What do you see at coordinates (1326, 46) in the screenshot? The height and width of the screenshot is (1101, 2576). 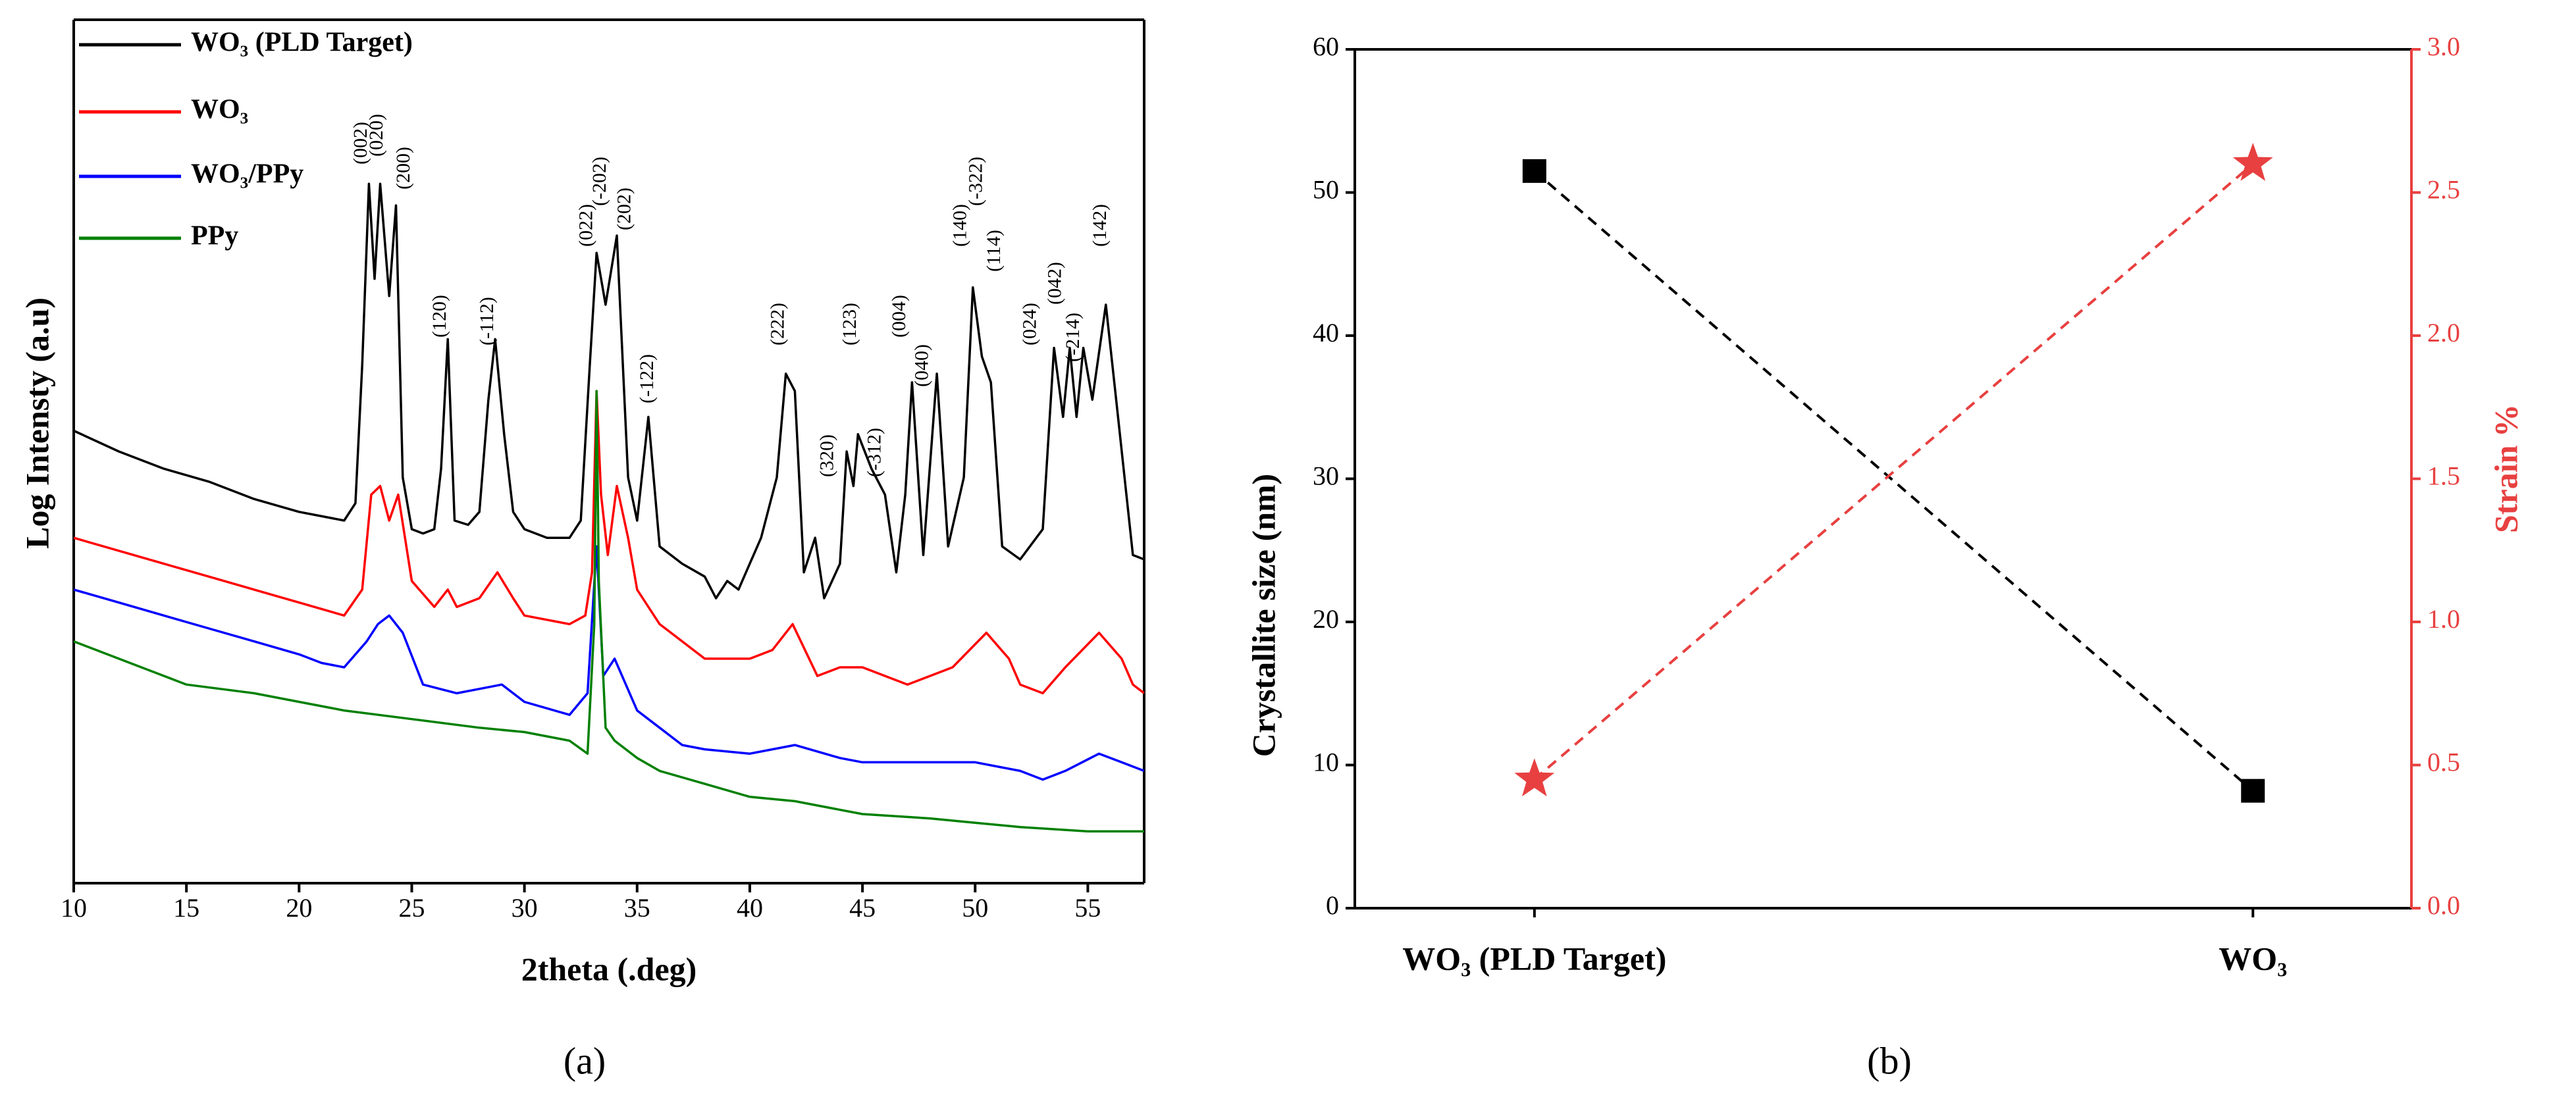 I see `y-tick-label: 60` at bounding box center [1326, 46].